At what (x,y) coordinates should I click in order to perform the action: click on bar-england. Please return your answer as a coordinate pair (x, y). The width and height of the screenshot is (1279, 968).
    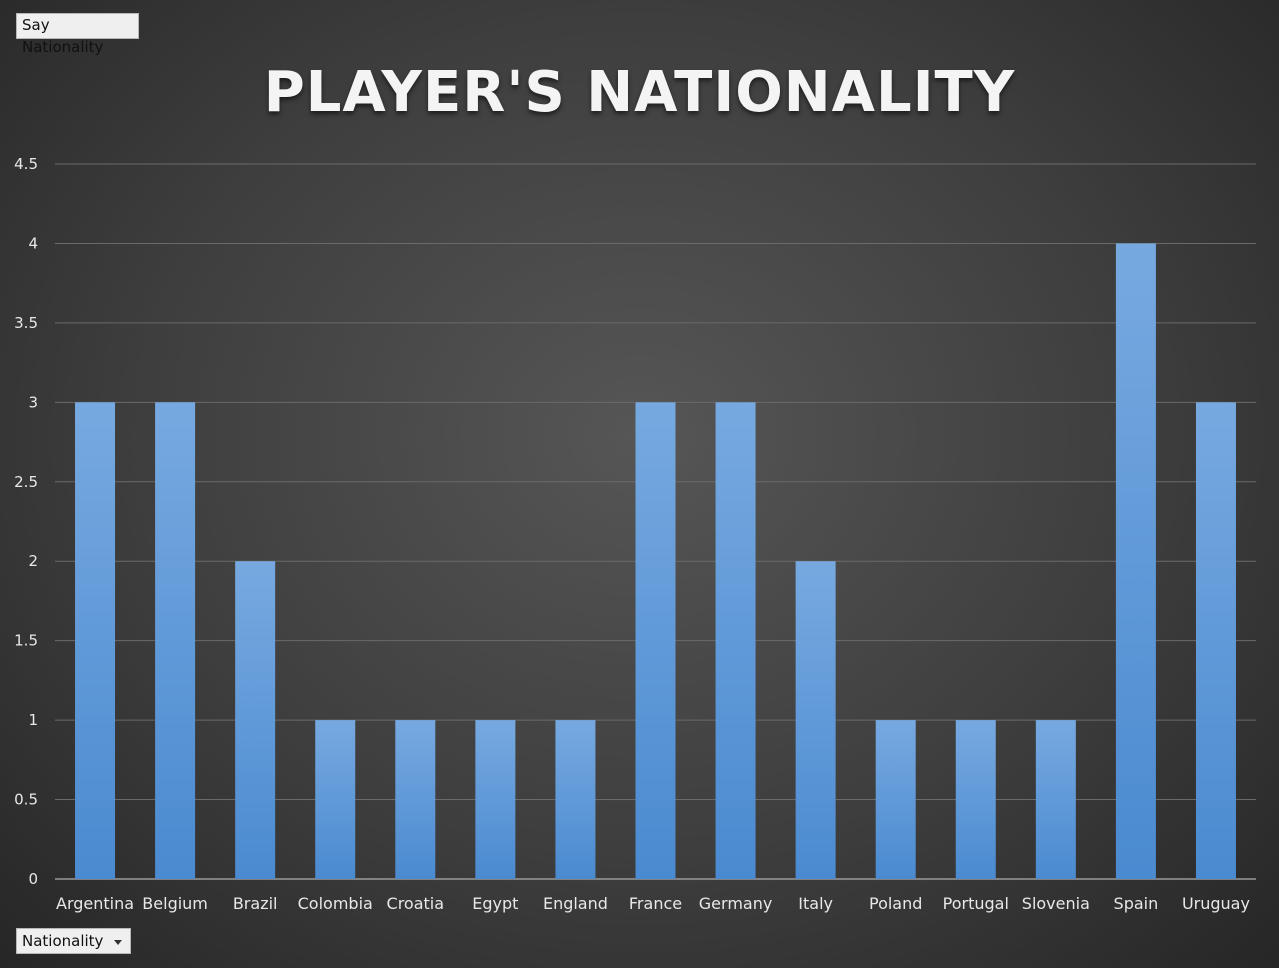
    Looking at the image, I should click on (575, 799).